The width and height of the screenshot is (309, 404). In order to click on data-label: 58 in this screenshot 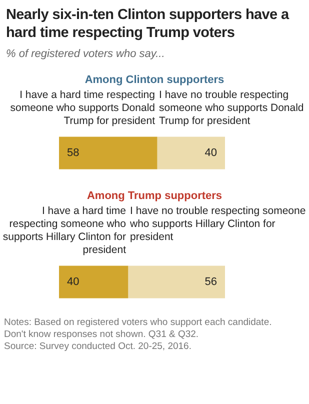, I will do `click(73, 153)`.